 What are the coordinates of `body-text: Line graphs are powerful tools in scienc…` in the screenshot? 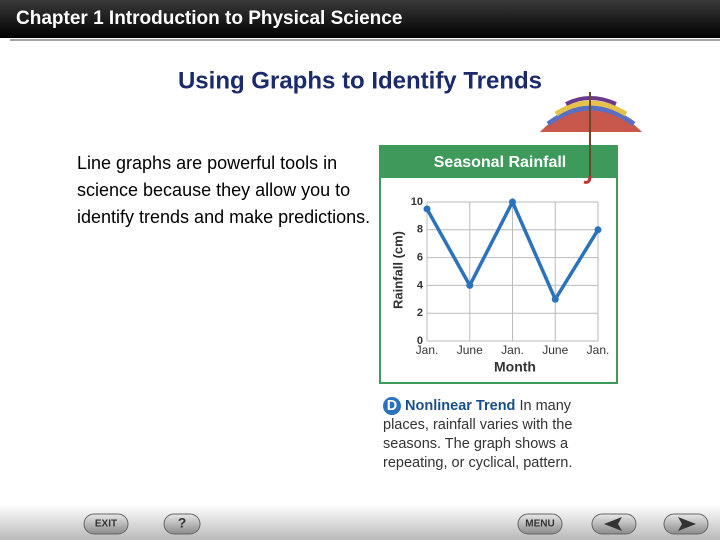 It's located at (224, 190).